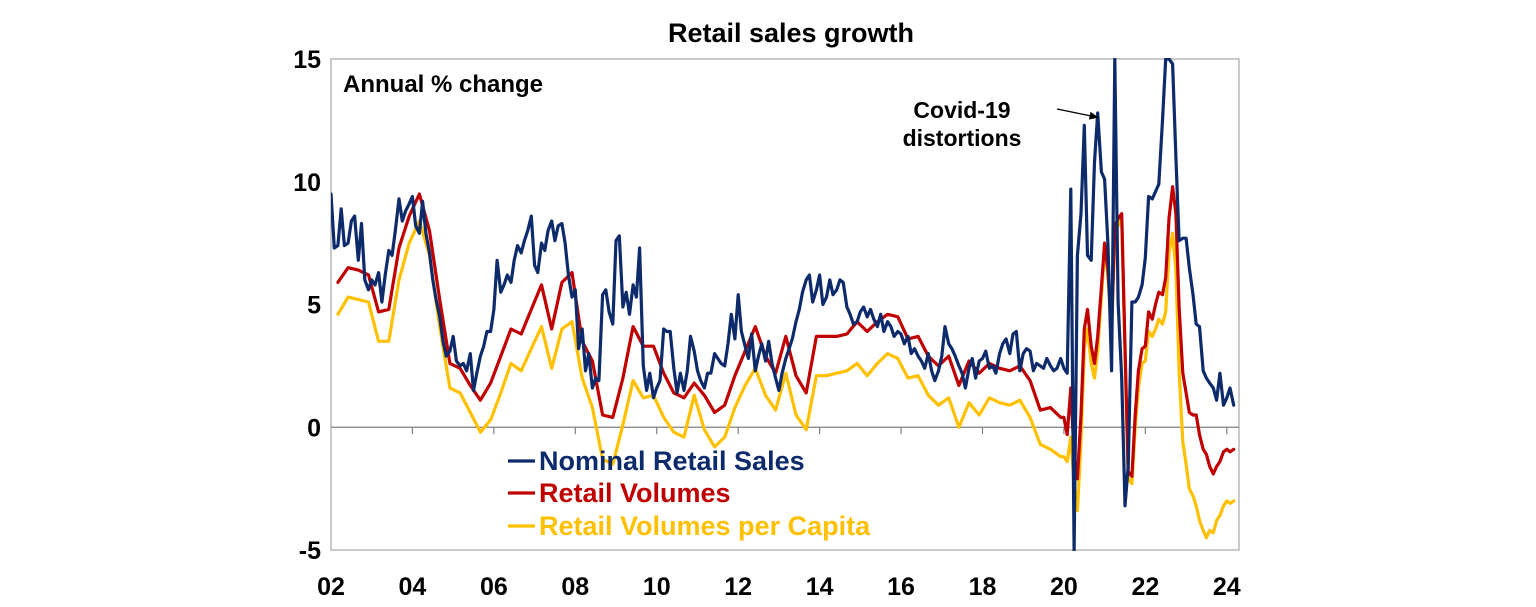  What do you see at coordinates (1145, 587) in the screenshot?
I see `x-tick-label: 22` at bounding box center [1145, 587].